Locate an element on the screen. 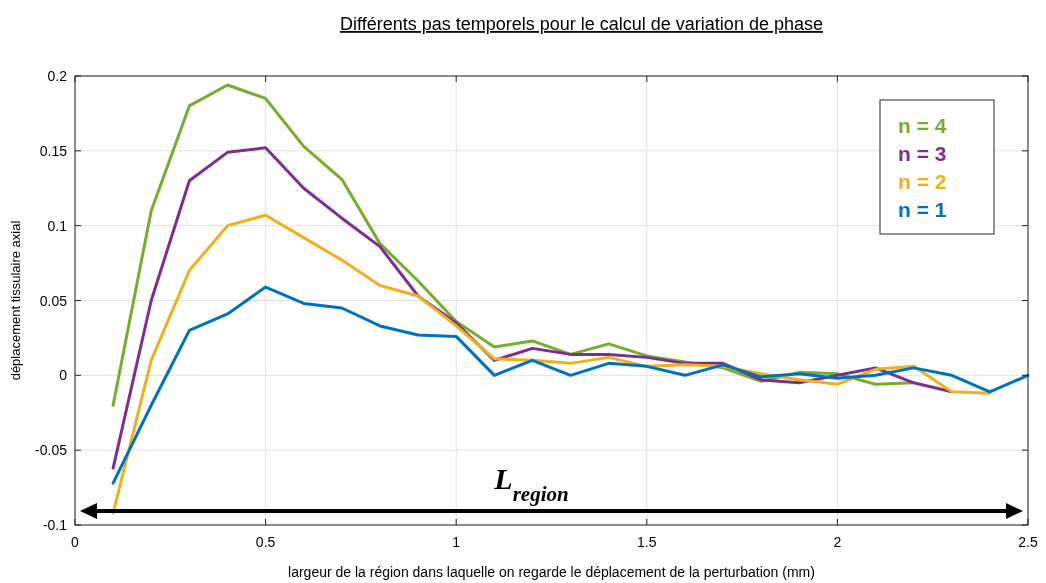 The height and width of the screenshot is (583, 1046). x-tick-label: 1.5 is located at coordinates (647, 542).